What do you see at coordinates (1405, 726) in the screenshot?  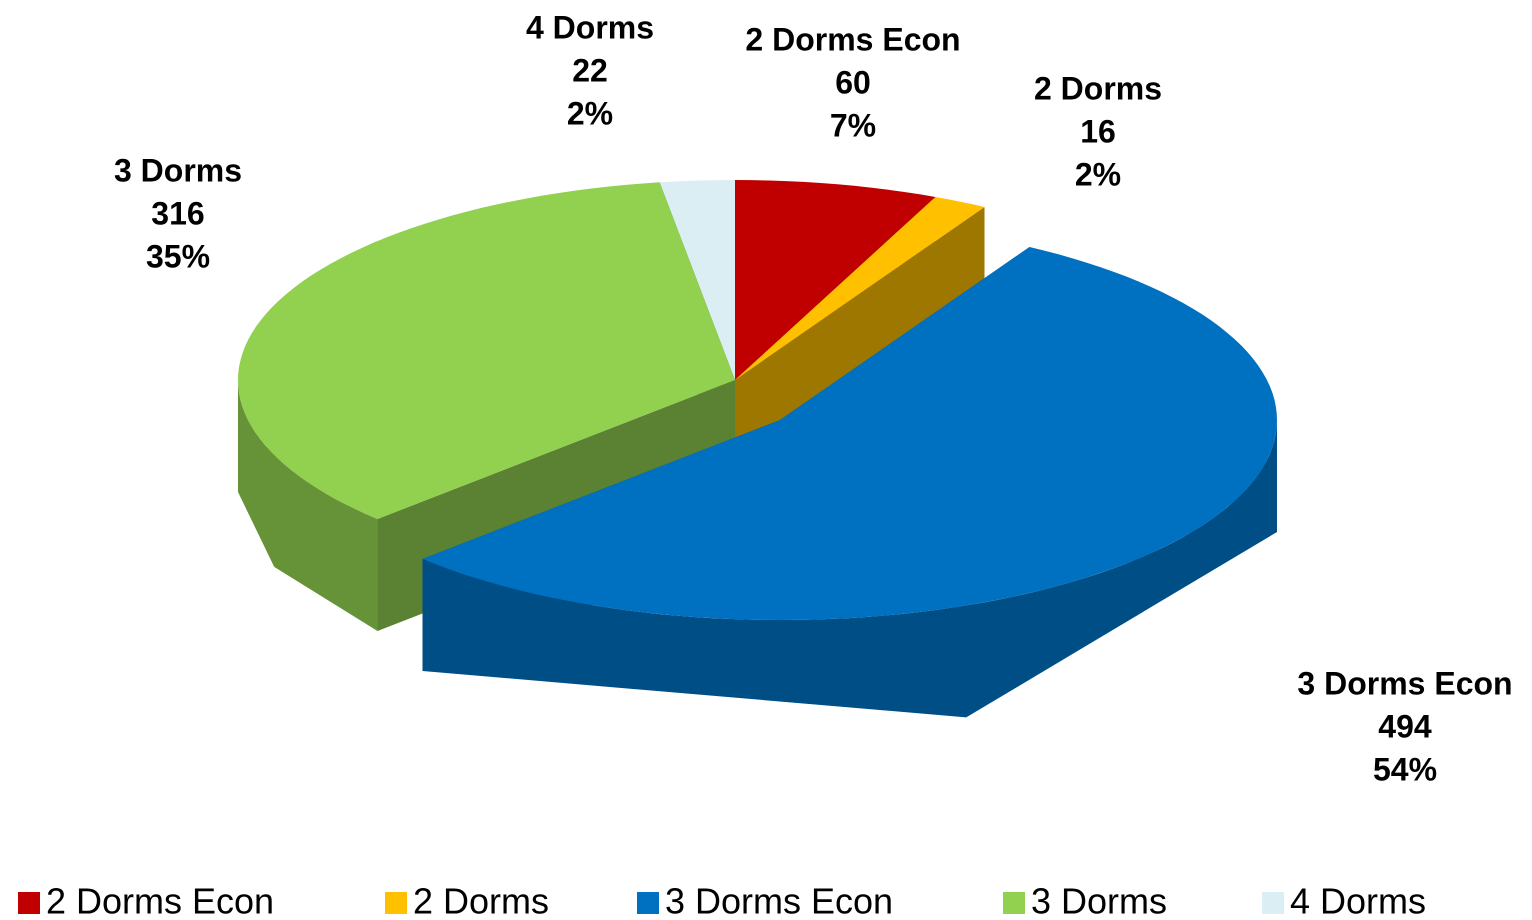 I see `data-label-value: 494` at bounding box center [1405, 726].